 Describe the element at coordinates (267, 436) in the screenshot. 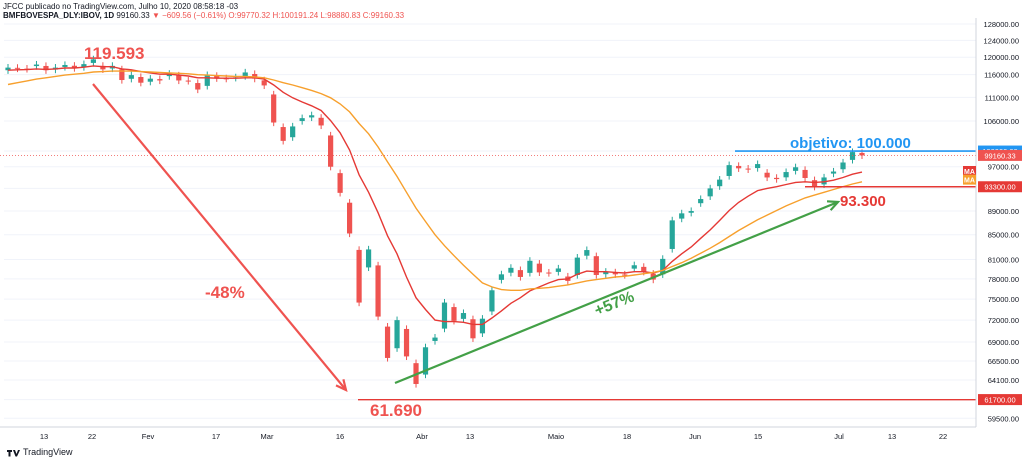

I see `x-tick-label: Mar` at that location.